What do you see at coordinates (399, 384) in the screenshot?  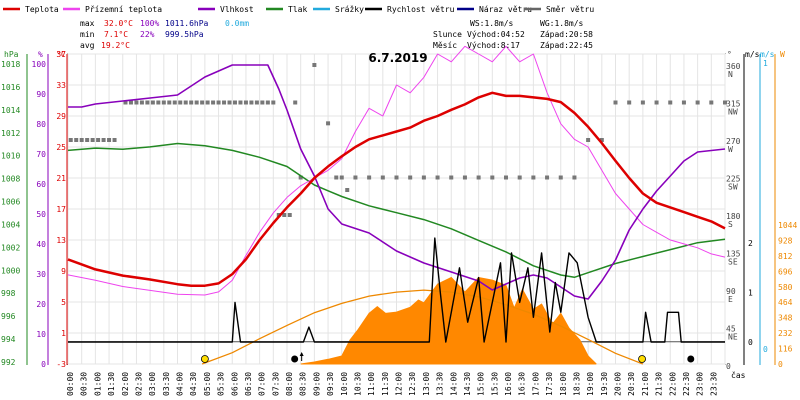 I see `time-tick-label: 12:00` at bounding box center [399, 384].